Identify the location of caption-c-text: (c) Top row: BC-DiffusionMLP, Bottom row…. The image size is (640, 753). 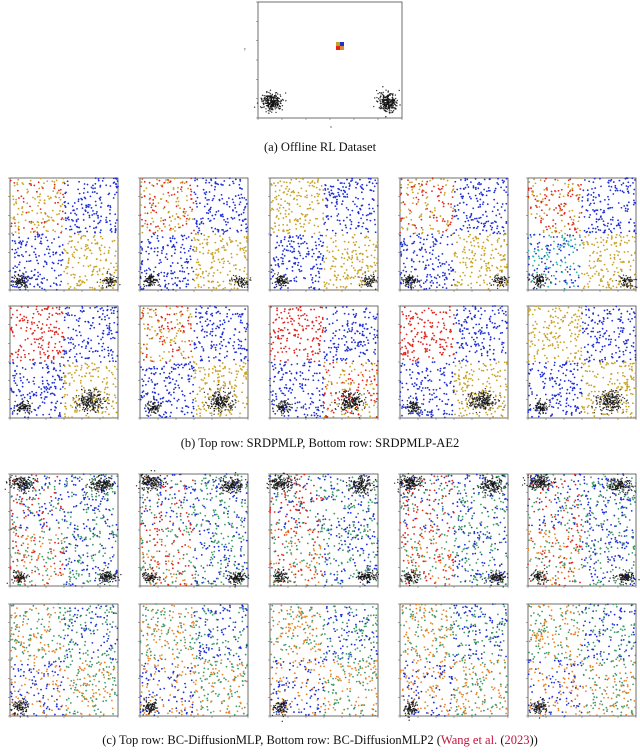
(271, 740).